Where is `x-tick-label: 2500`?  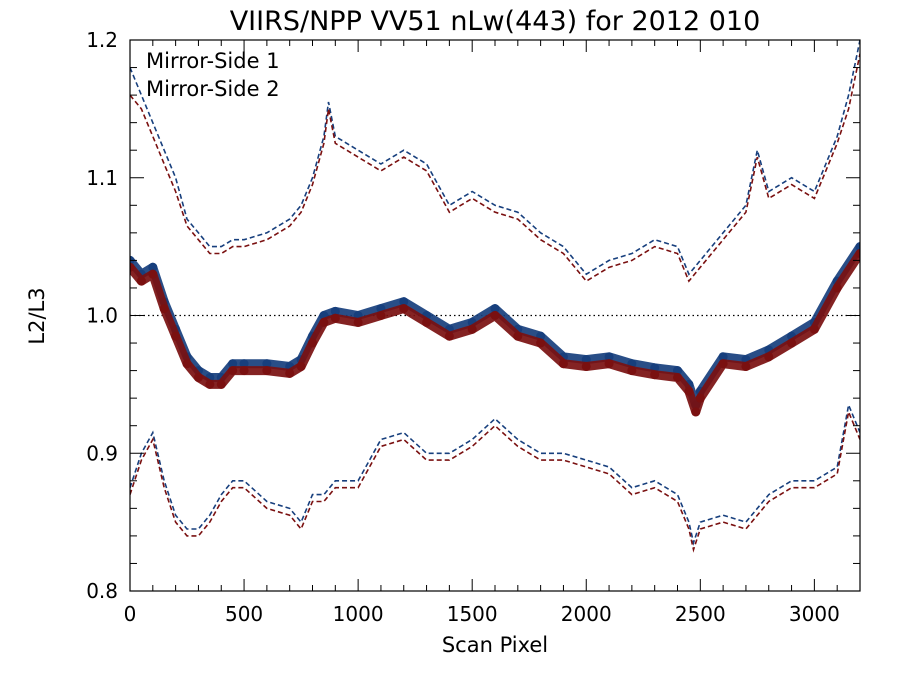 x-tick-label: 2500 is located at coordinates (700, 614).